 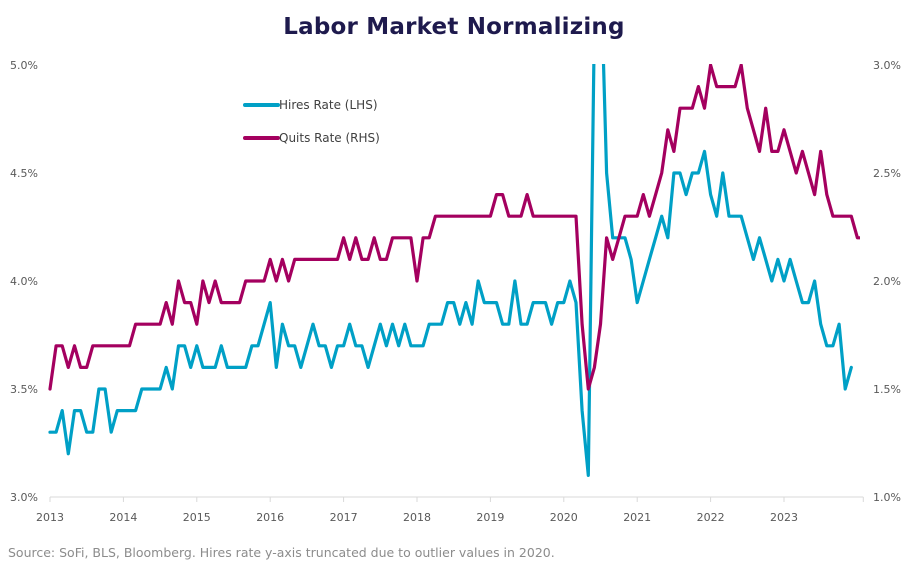 I want to click on y-right-tick-label: 1.0%, so click(x=887, y=497).